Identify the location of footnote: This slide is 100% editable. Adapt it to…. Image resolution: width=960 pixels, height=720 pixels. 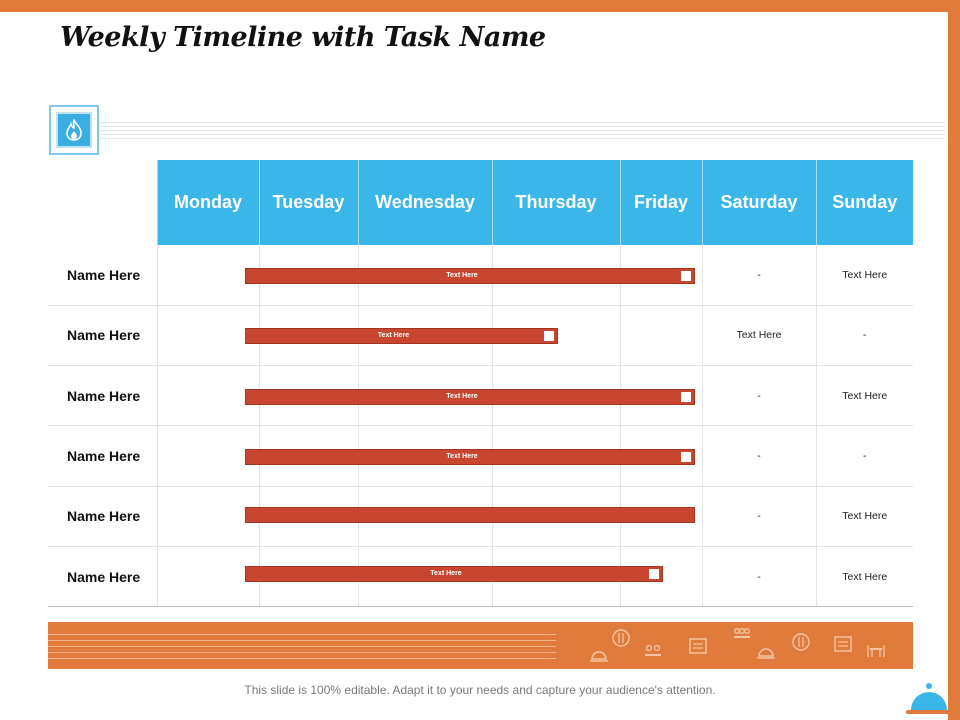
(480, 690).